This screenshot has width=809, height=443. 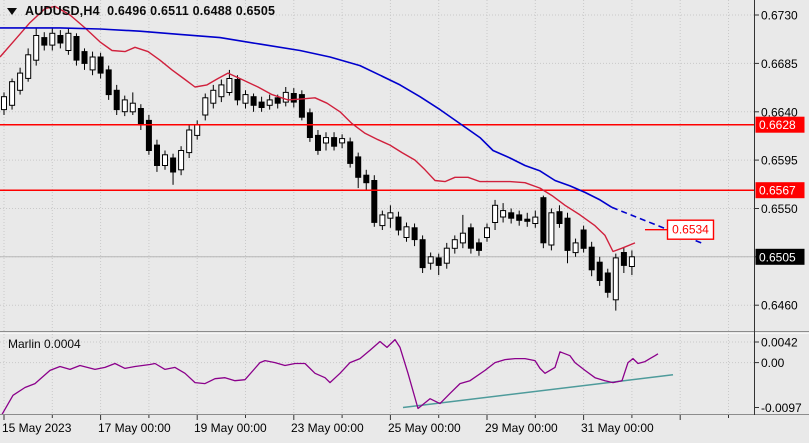 What do you see at coordinates (330, 376) in the screenshot?
I see `marlin-indicator-line` at bounding box center [330, 376].